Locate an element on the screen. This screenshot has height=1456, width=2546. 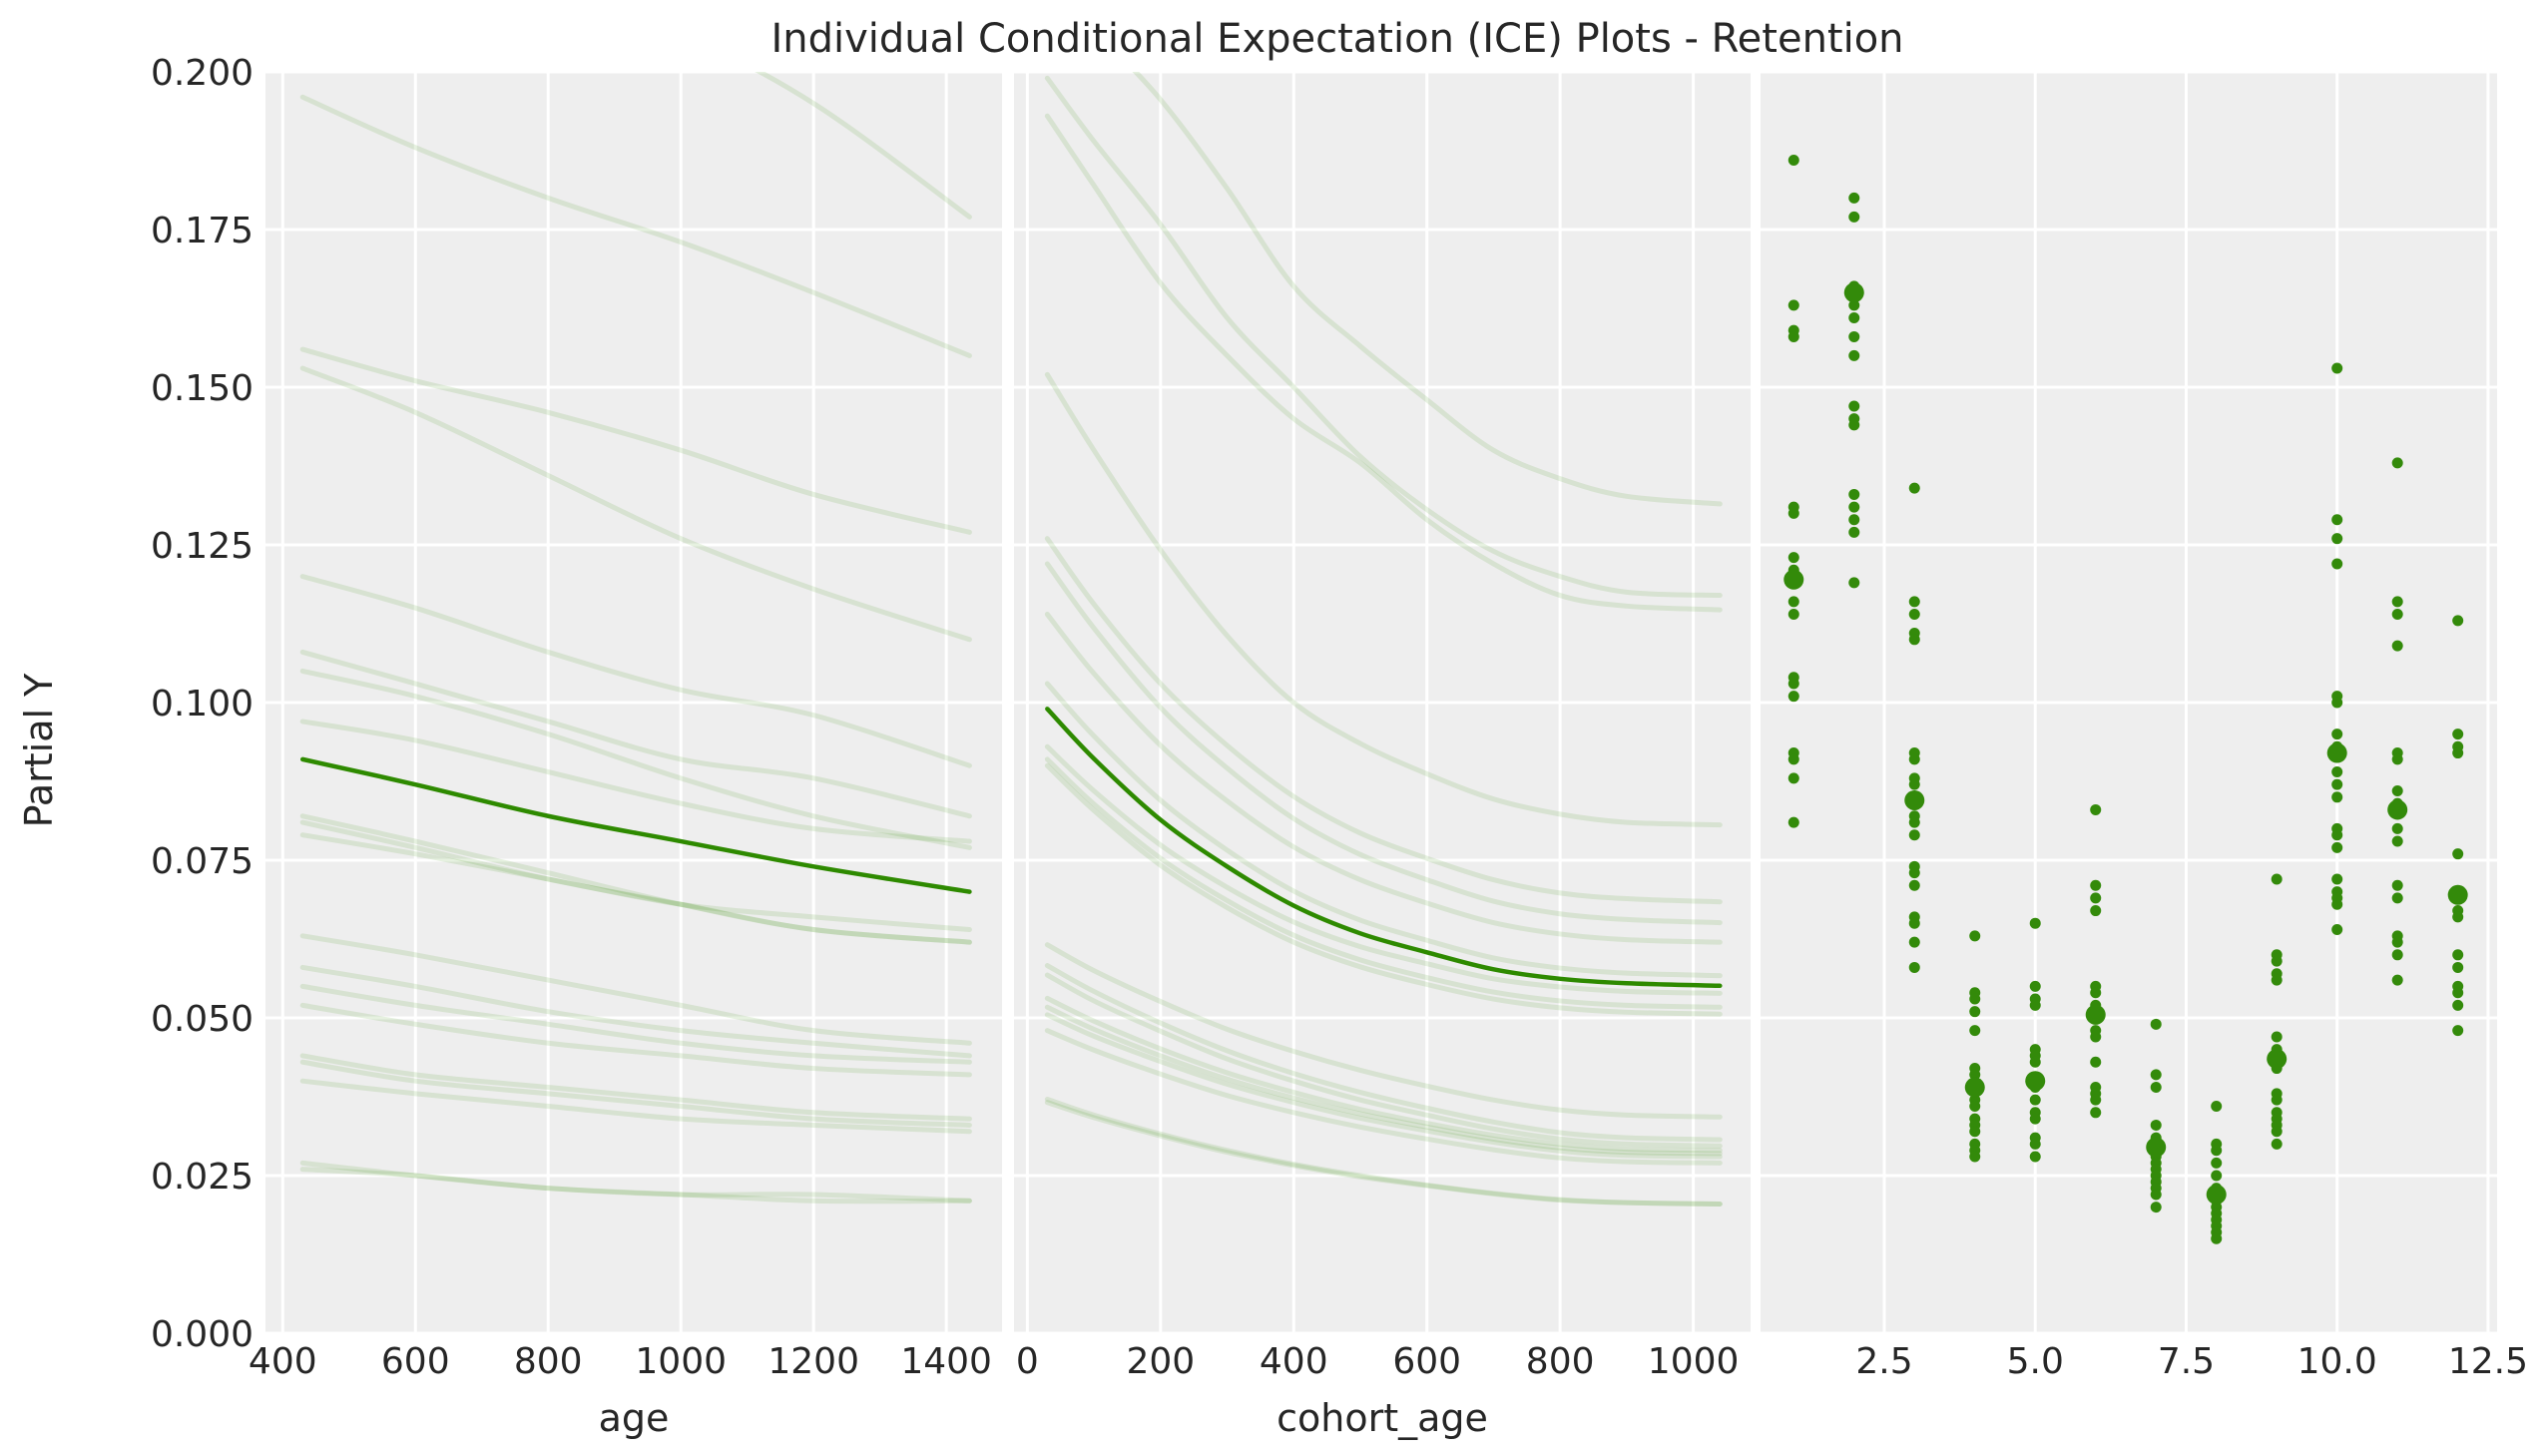
y-tick-label: 0.175 is located at coordinates (202, 231).